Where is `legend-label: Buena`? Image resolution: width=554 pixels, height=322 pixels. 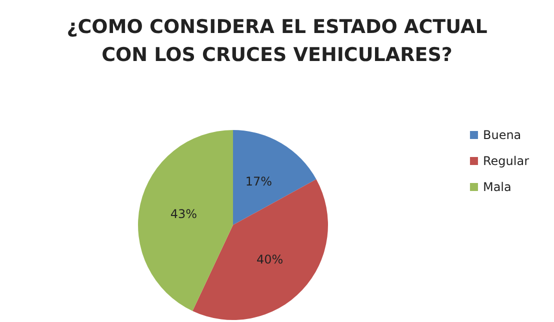
legend-label: Buena is located at coordinates (502, 135).